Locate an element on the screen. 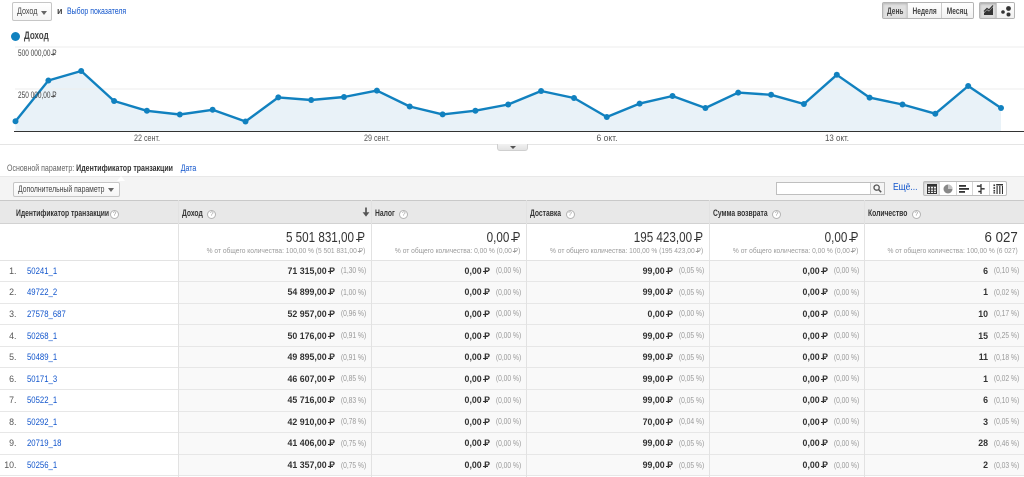 This screenshot has width=1024, height=477. svg-text: 6 окт. is located at coordinates (607, 138).